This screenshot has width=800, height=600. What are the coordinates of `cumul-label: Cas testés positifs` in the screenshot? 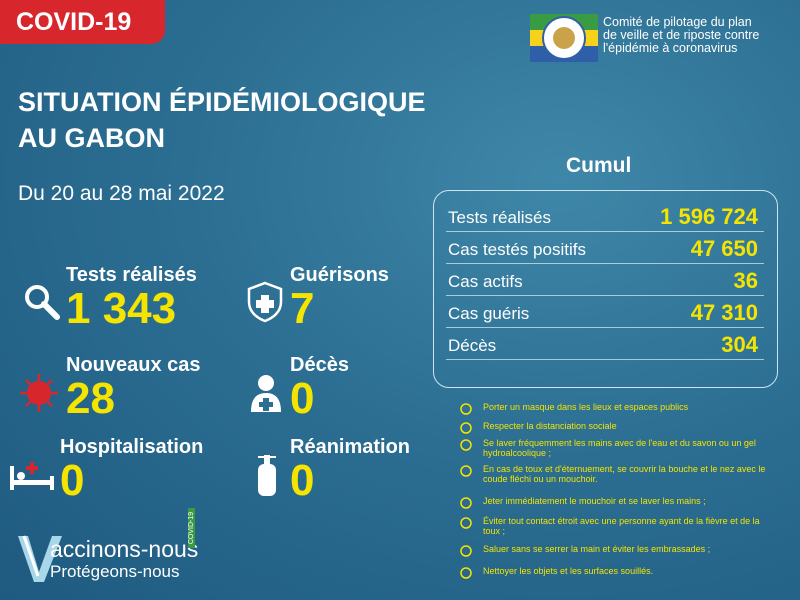 It's located at (517, 249).